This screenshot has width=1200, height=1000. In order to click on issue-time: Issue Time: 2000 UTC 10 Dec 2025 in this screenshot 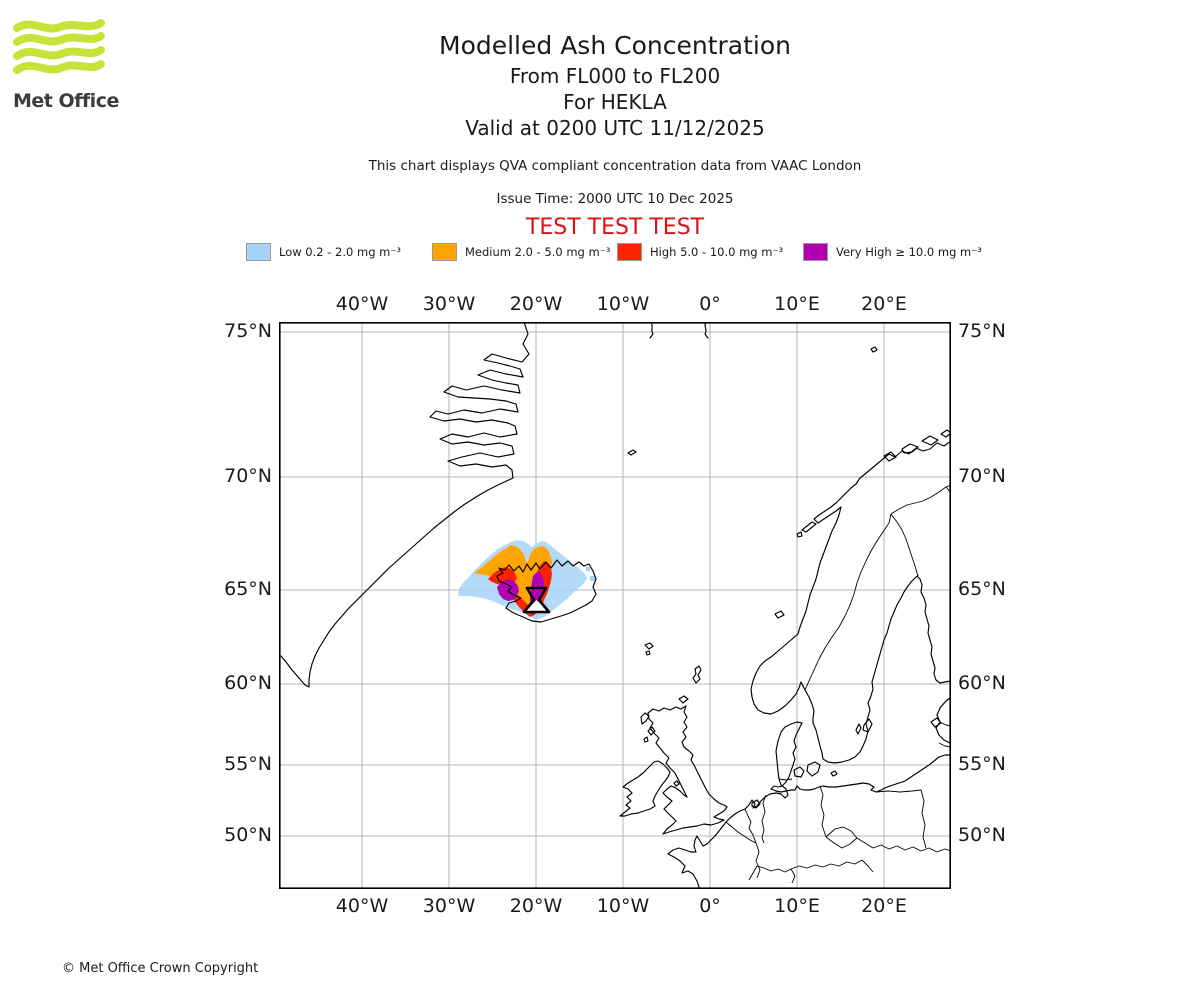, I will do `click(615, 199)`.